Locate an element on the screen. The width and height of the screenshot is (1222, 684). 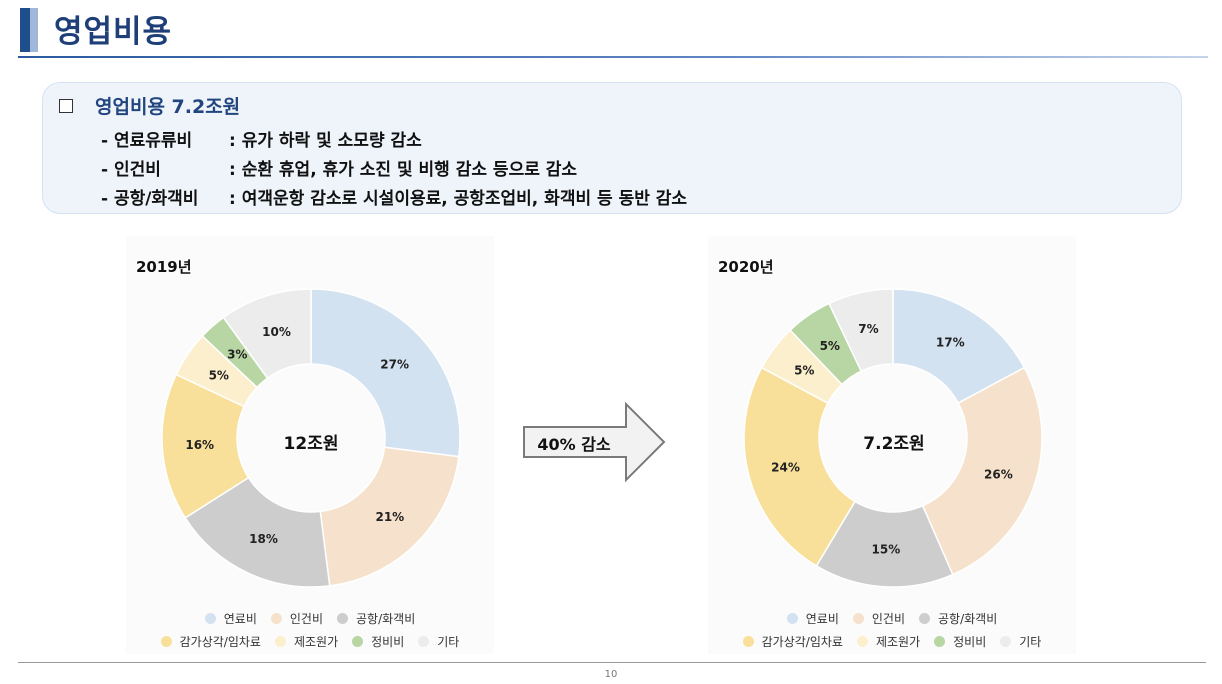
summary-line-label: - 인건비 is located at coordinates (131, 170).